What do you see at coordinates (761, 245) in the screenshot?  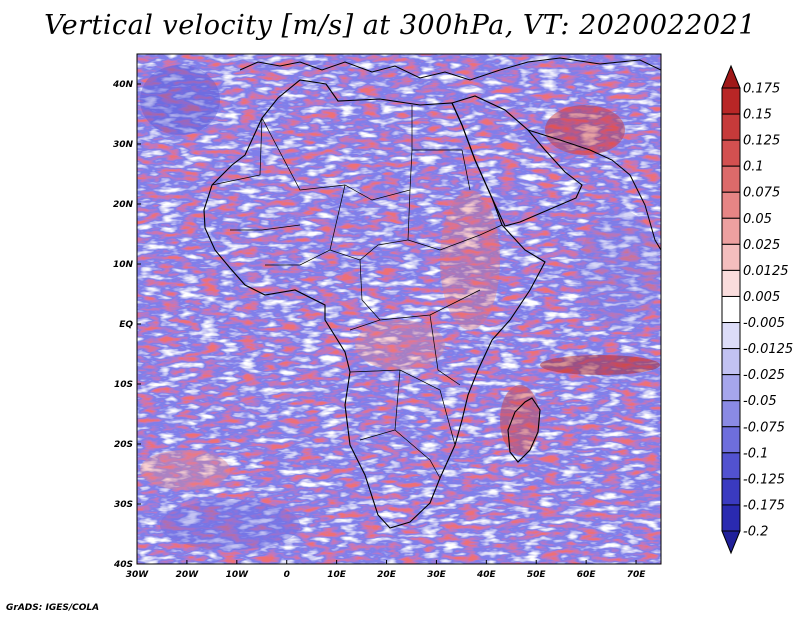 I see `colorbar-label: 0.025` at bounding box center [761, 245].